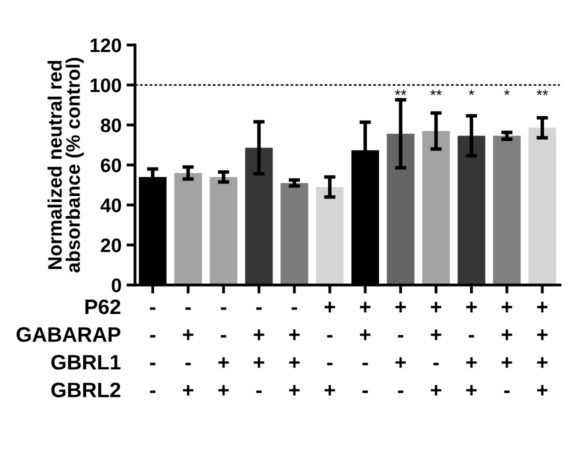 The height and width of the screenshot is (450, 567). What do you see at coordinates (66, 165) in the screenshot?
I see `y-axis-title: Normalized neutral red absorbance (% control)` at bounding box center [66, 165].